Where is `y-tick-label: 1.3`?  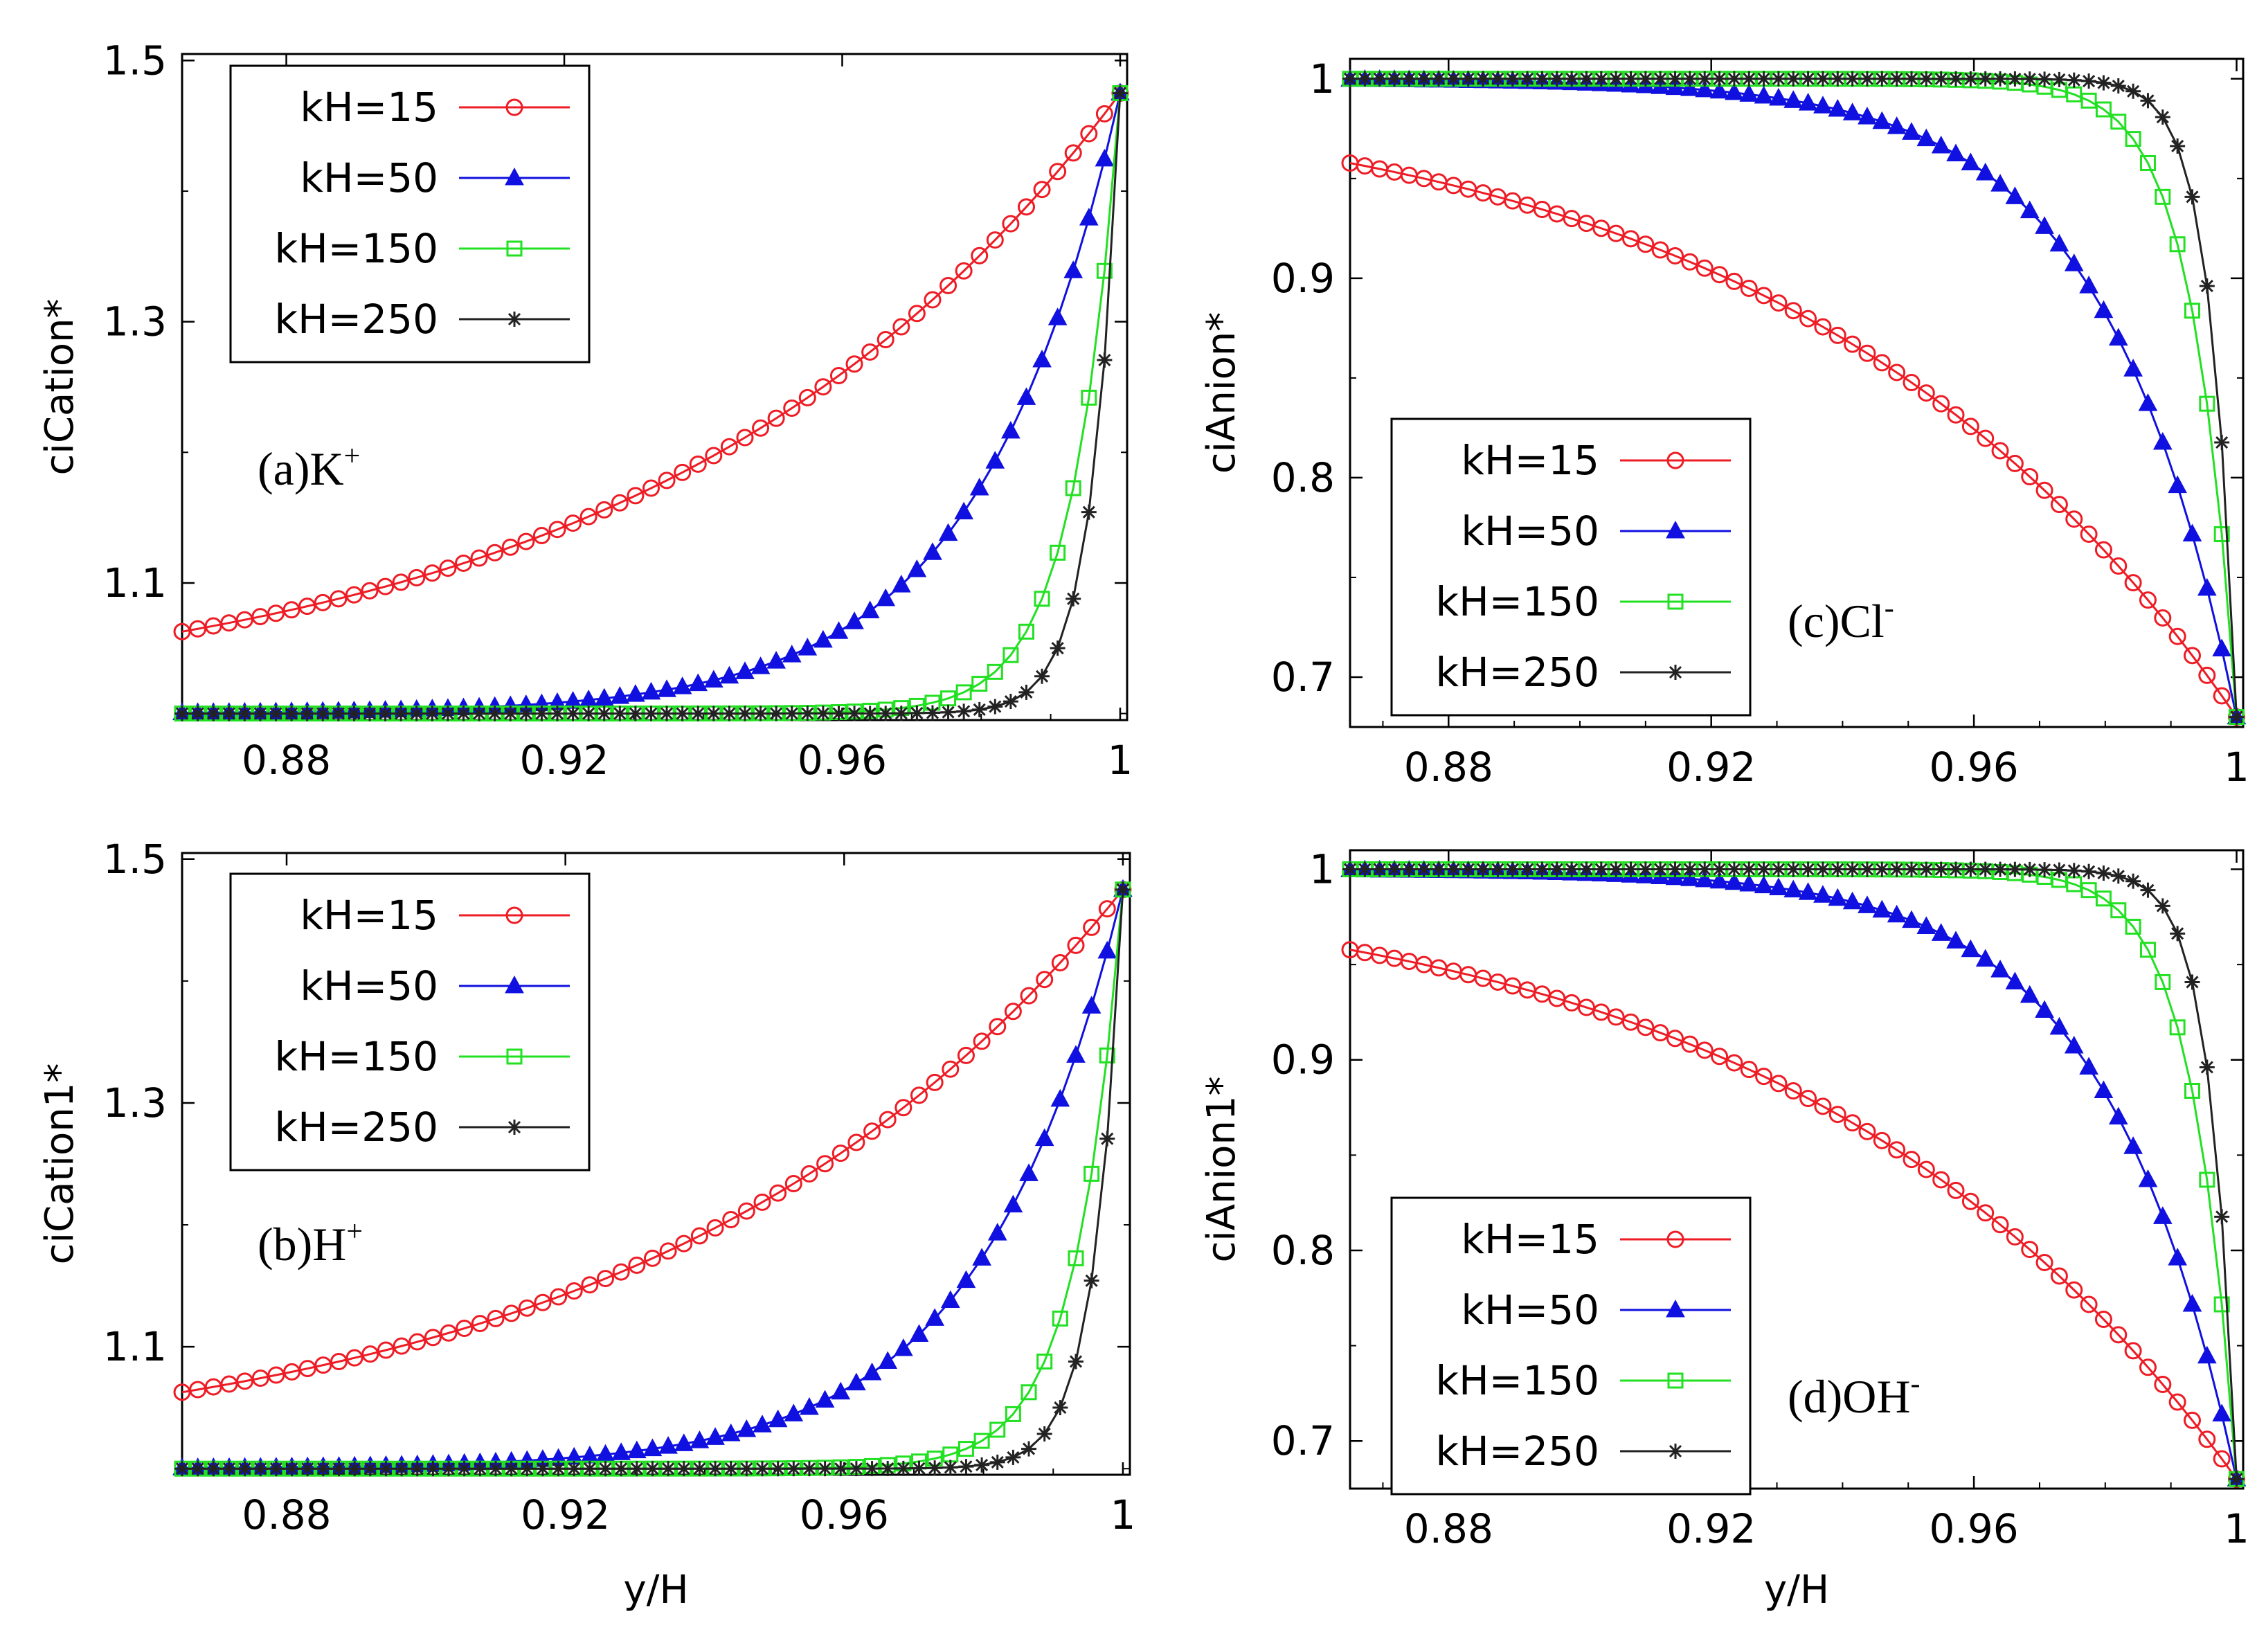
y-tick-label: 1.3 is located at coordinates (135, 1102).